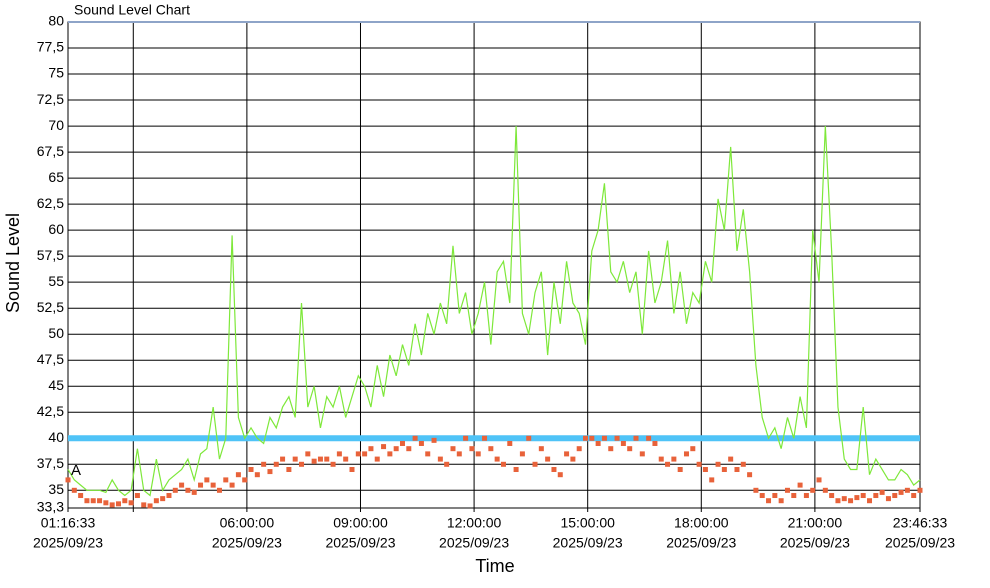 The width and height of the screenshot is (990, 588). Describe the element at coordinates (50, 151) in the screenshot. I see `y-tick-label: 67,5` at that location.